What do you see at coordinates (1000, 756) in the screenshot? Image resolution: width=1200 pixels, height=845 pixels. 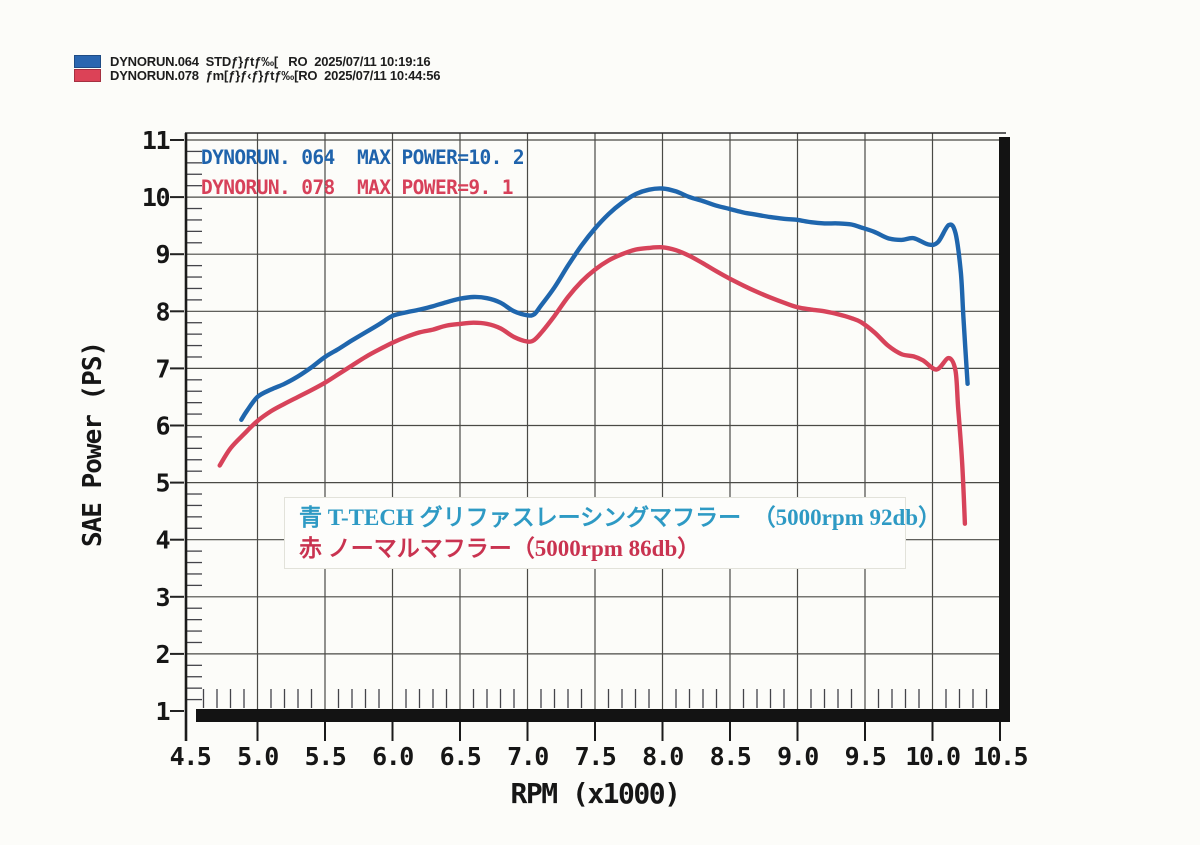 I see `x-tick-label: 10.5` at bounding box center [1000, 756].